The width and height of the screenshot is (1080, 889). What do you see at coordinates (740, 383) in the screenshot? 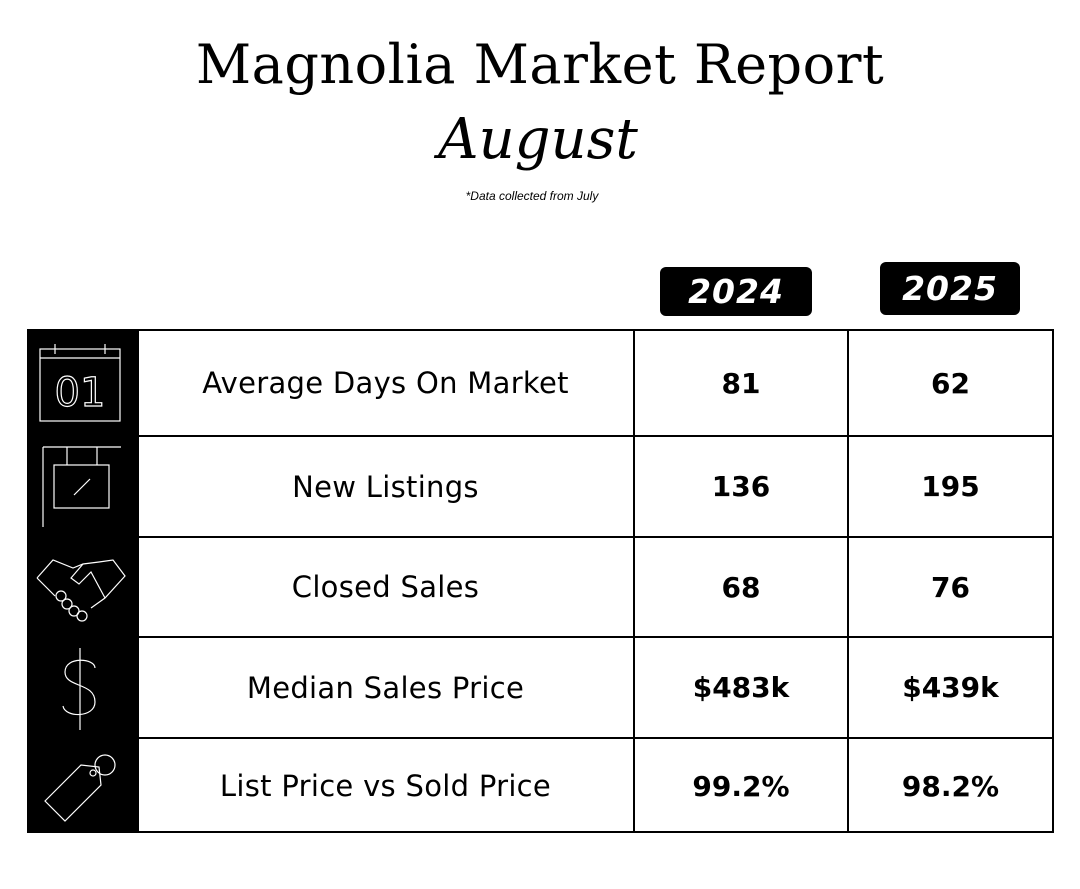
I see `value-2024: 81` at bounding box center [740, 383].